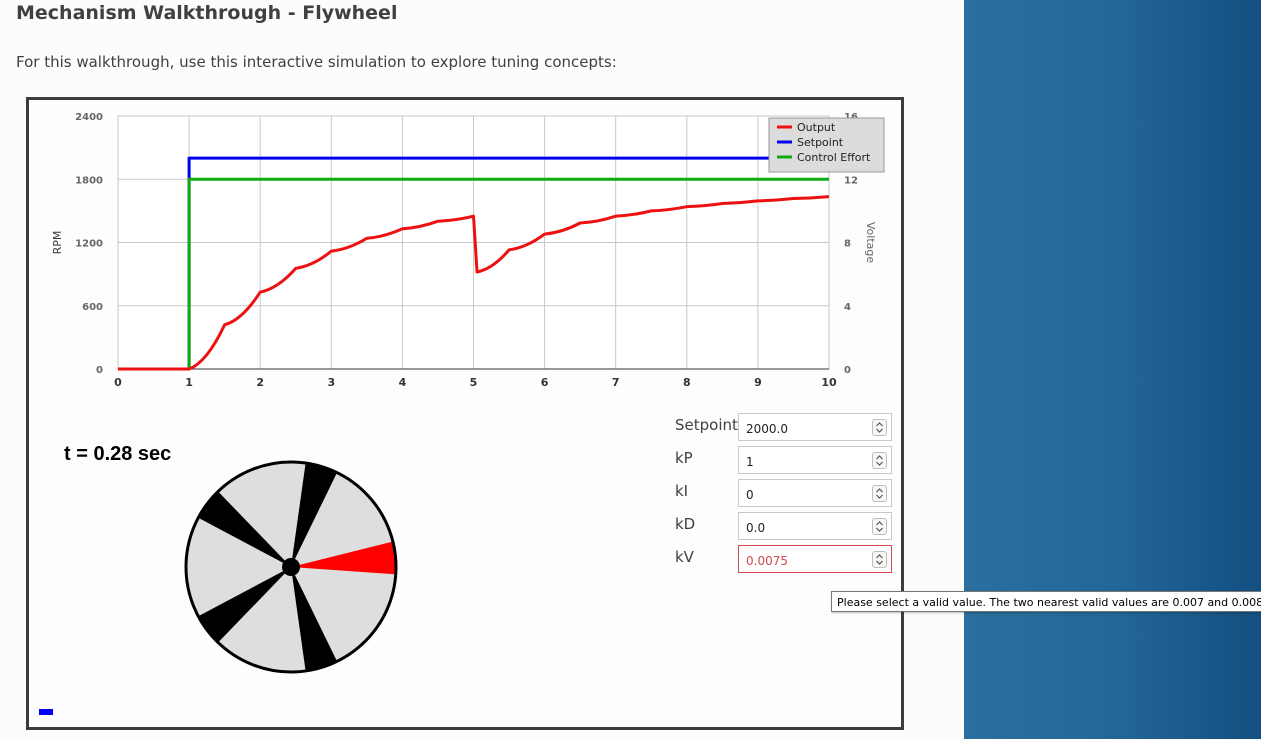 This screenshot has width=1261, height=739. What do you see at coordinates (403, 382) in the screenshot?
I see `x-tick-label: 4` at bounding box center [403, 382].